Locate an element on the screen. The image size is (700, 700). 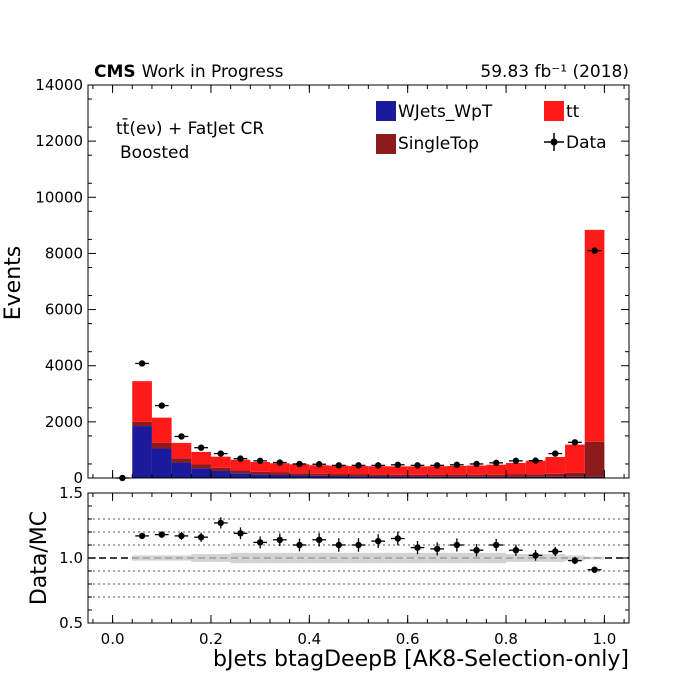
legend-swatch-singletop is located at coordinates (386, 144).